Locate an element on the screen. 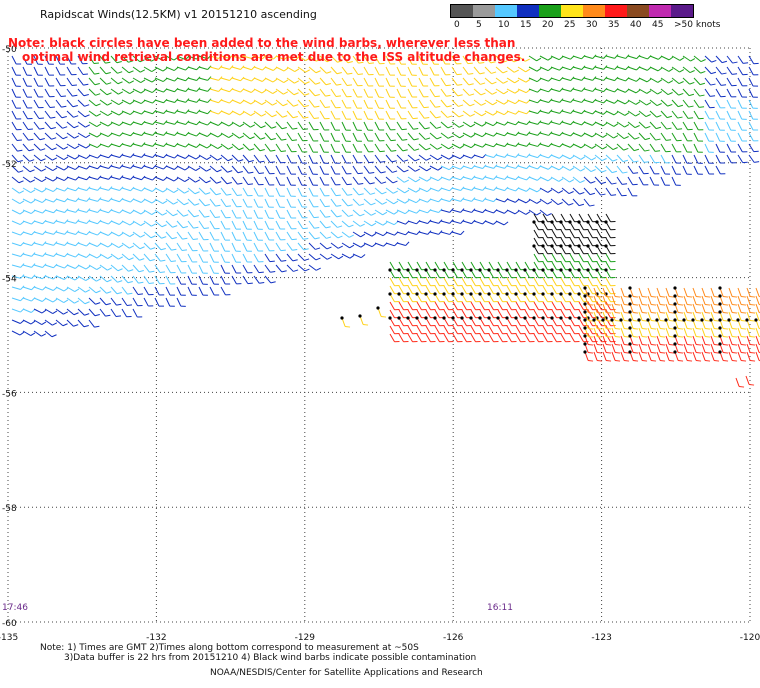 Image resolution: width=760 pixels, height=688 pixels. legend-label: 45 is located at coordinates (658, 25).